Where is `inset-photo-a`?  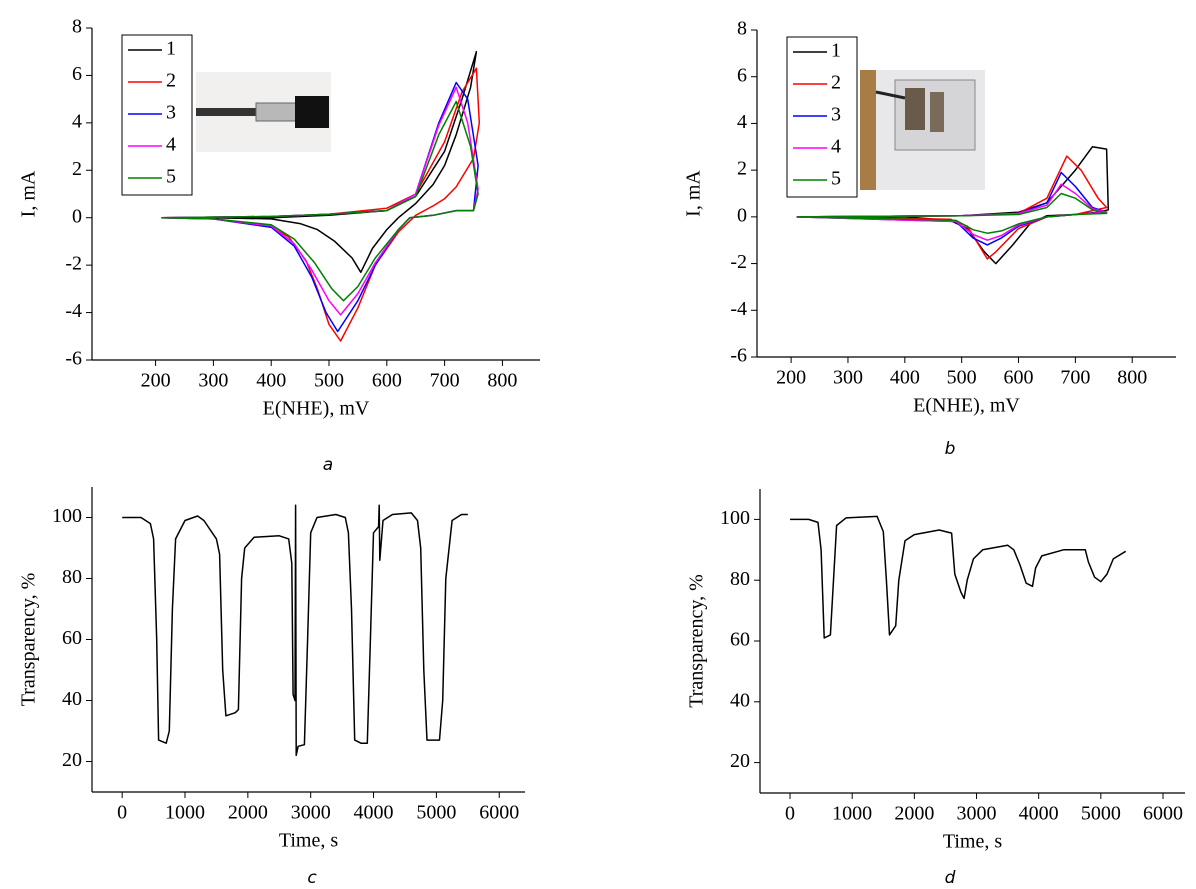 inset-photo-a is located at coordinates (263, 112).